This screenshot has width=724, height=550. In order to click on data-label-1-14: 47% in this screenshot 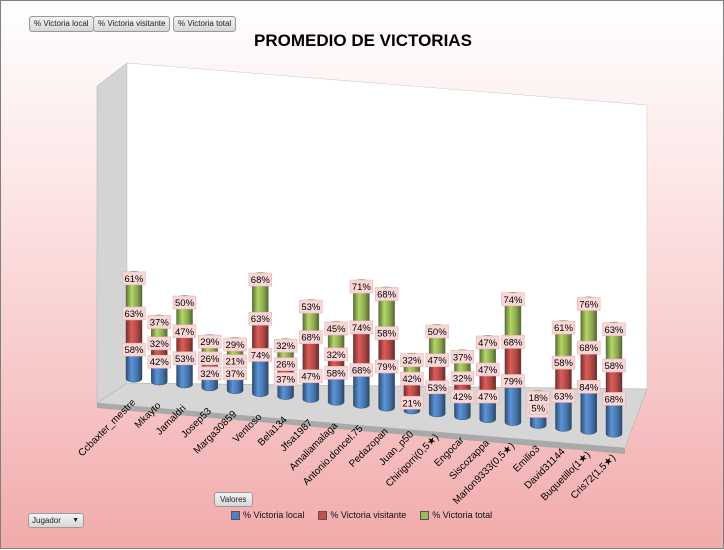, I will do `click(487, 369)`.